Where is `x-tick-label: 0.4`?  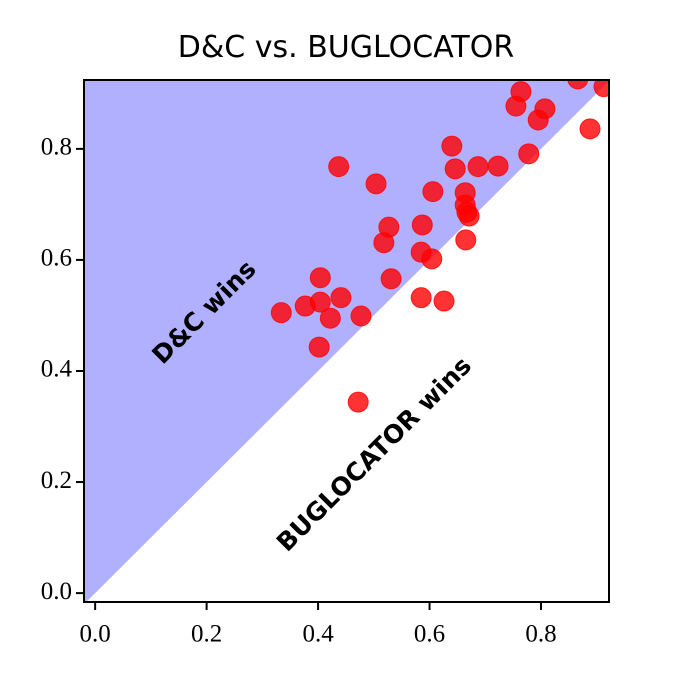 x-tick-label: 0.4 is located at coordinates (318, 634).